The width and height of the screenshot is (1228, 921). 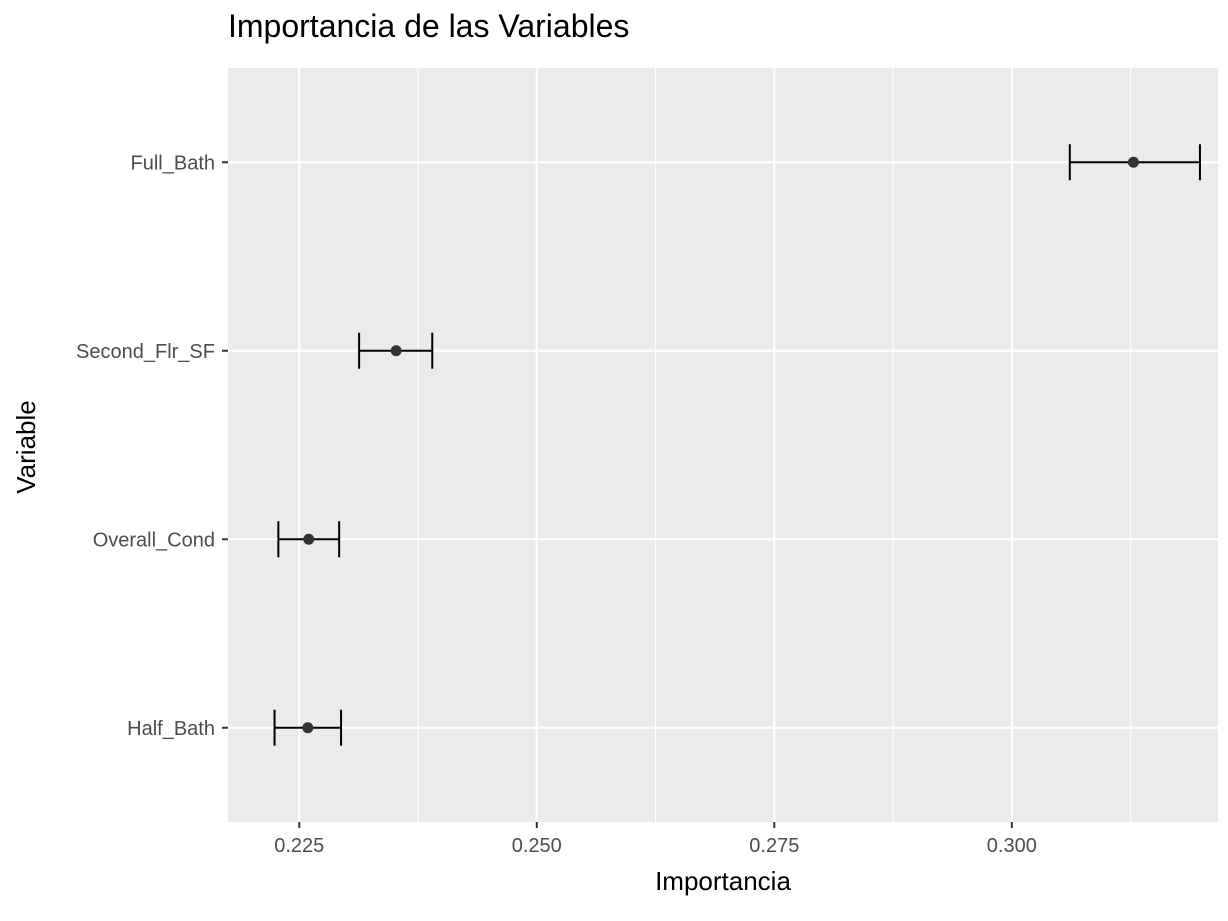 I want to click on x-tick-label: 0.250, so click(x=537, y=846).